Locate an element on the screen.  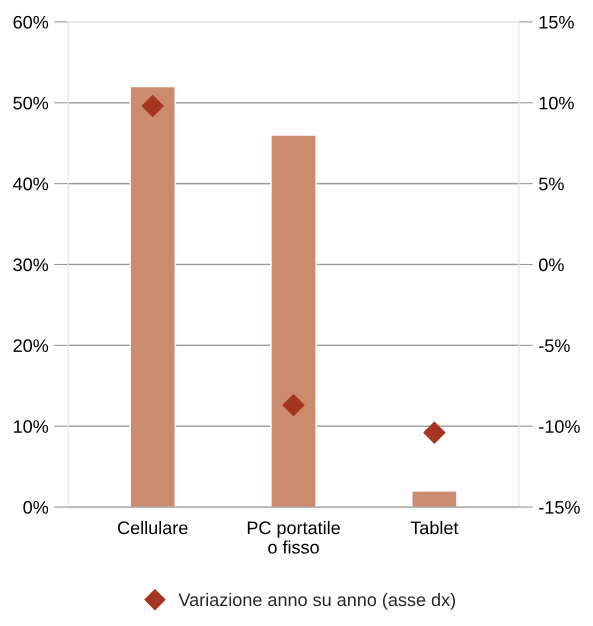
x-tick-label: PC portatile o fisso is located at coordinates (294, 537).